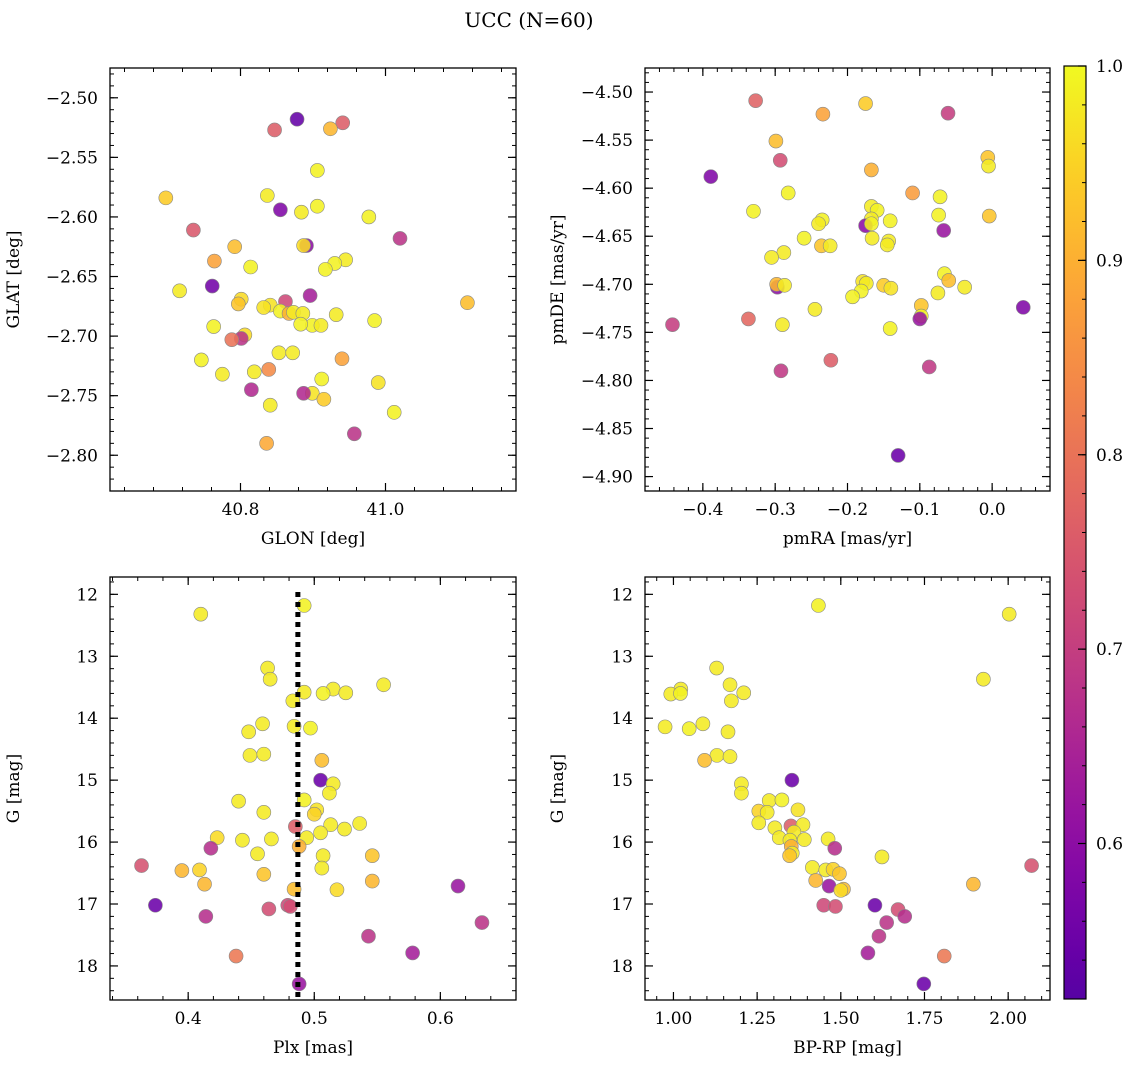 The height and width of the screenshot is (1067, 1136). Describe the element at coordinates (87, 843) in the screenshot. I see `y-tick-label: 16` at that location.